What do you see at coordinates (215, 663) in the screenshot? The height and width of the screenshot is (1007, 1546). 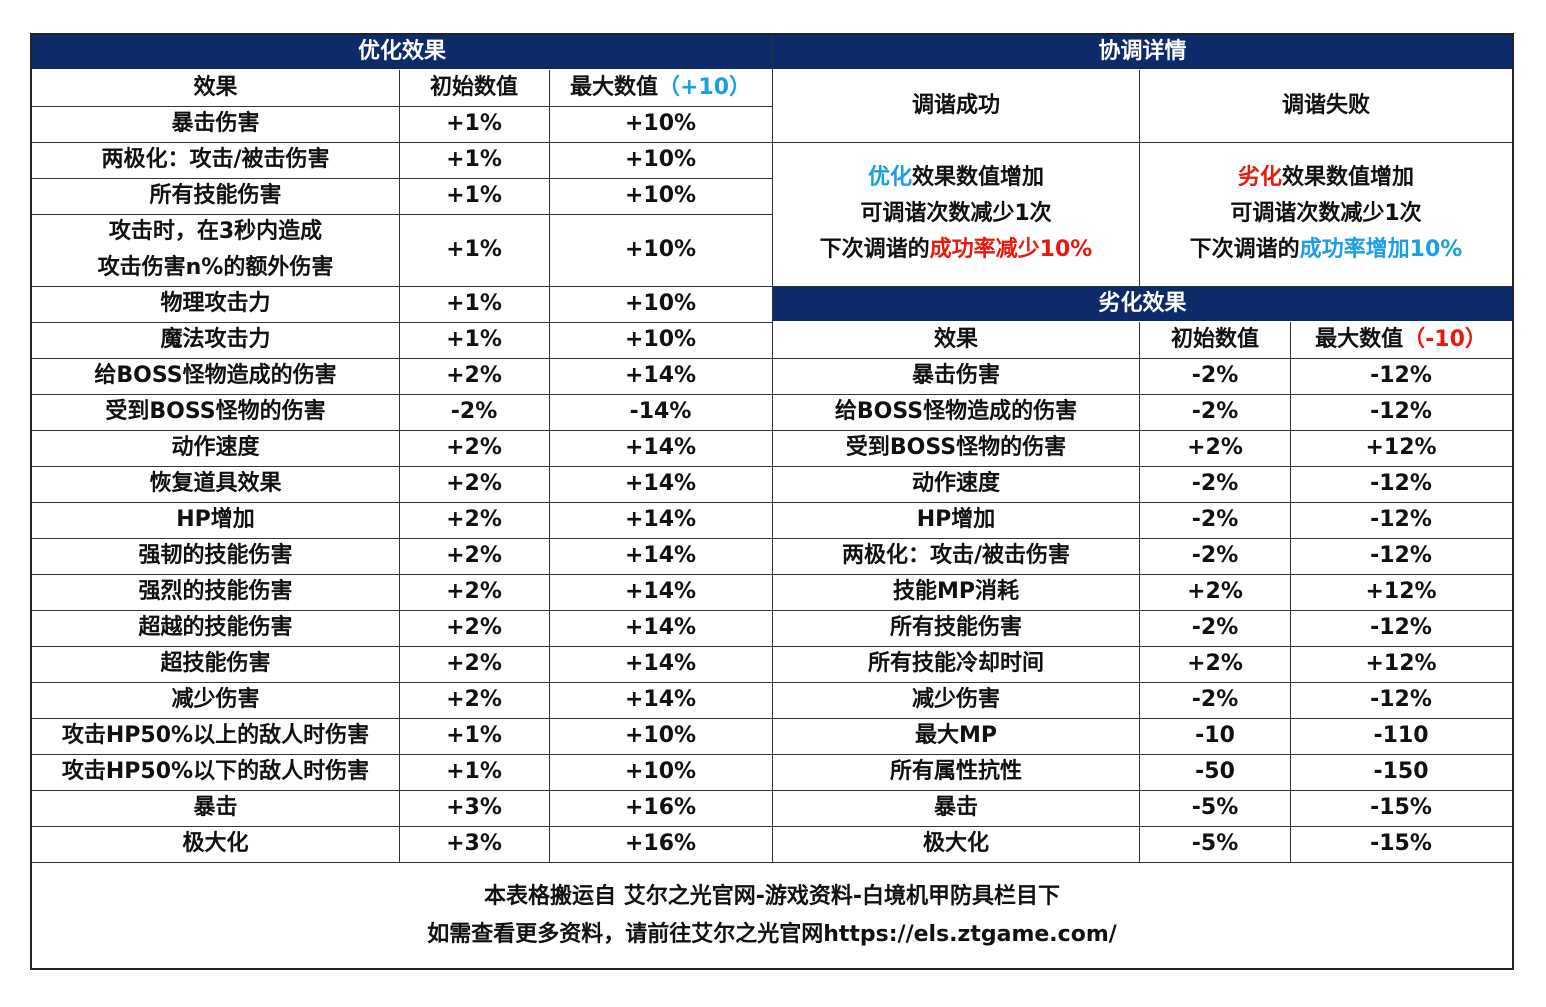 I see `optimize-effect-cell: 超技能伤害` at bounding box center [215, 663].